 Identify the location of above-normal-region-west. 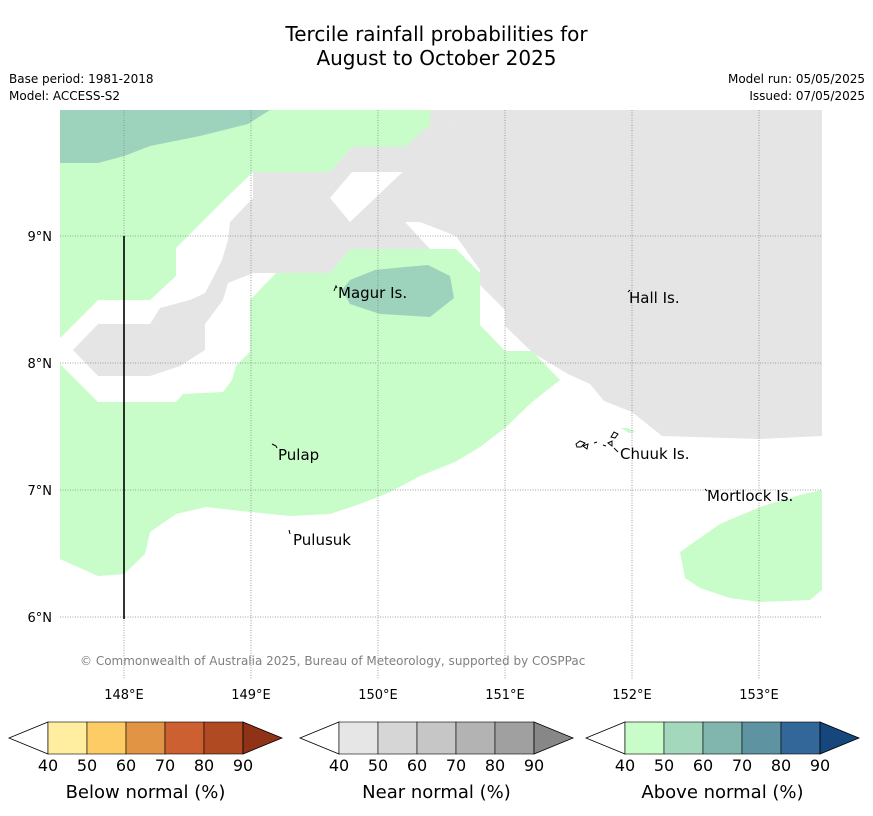
(245, 224).